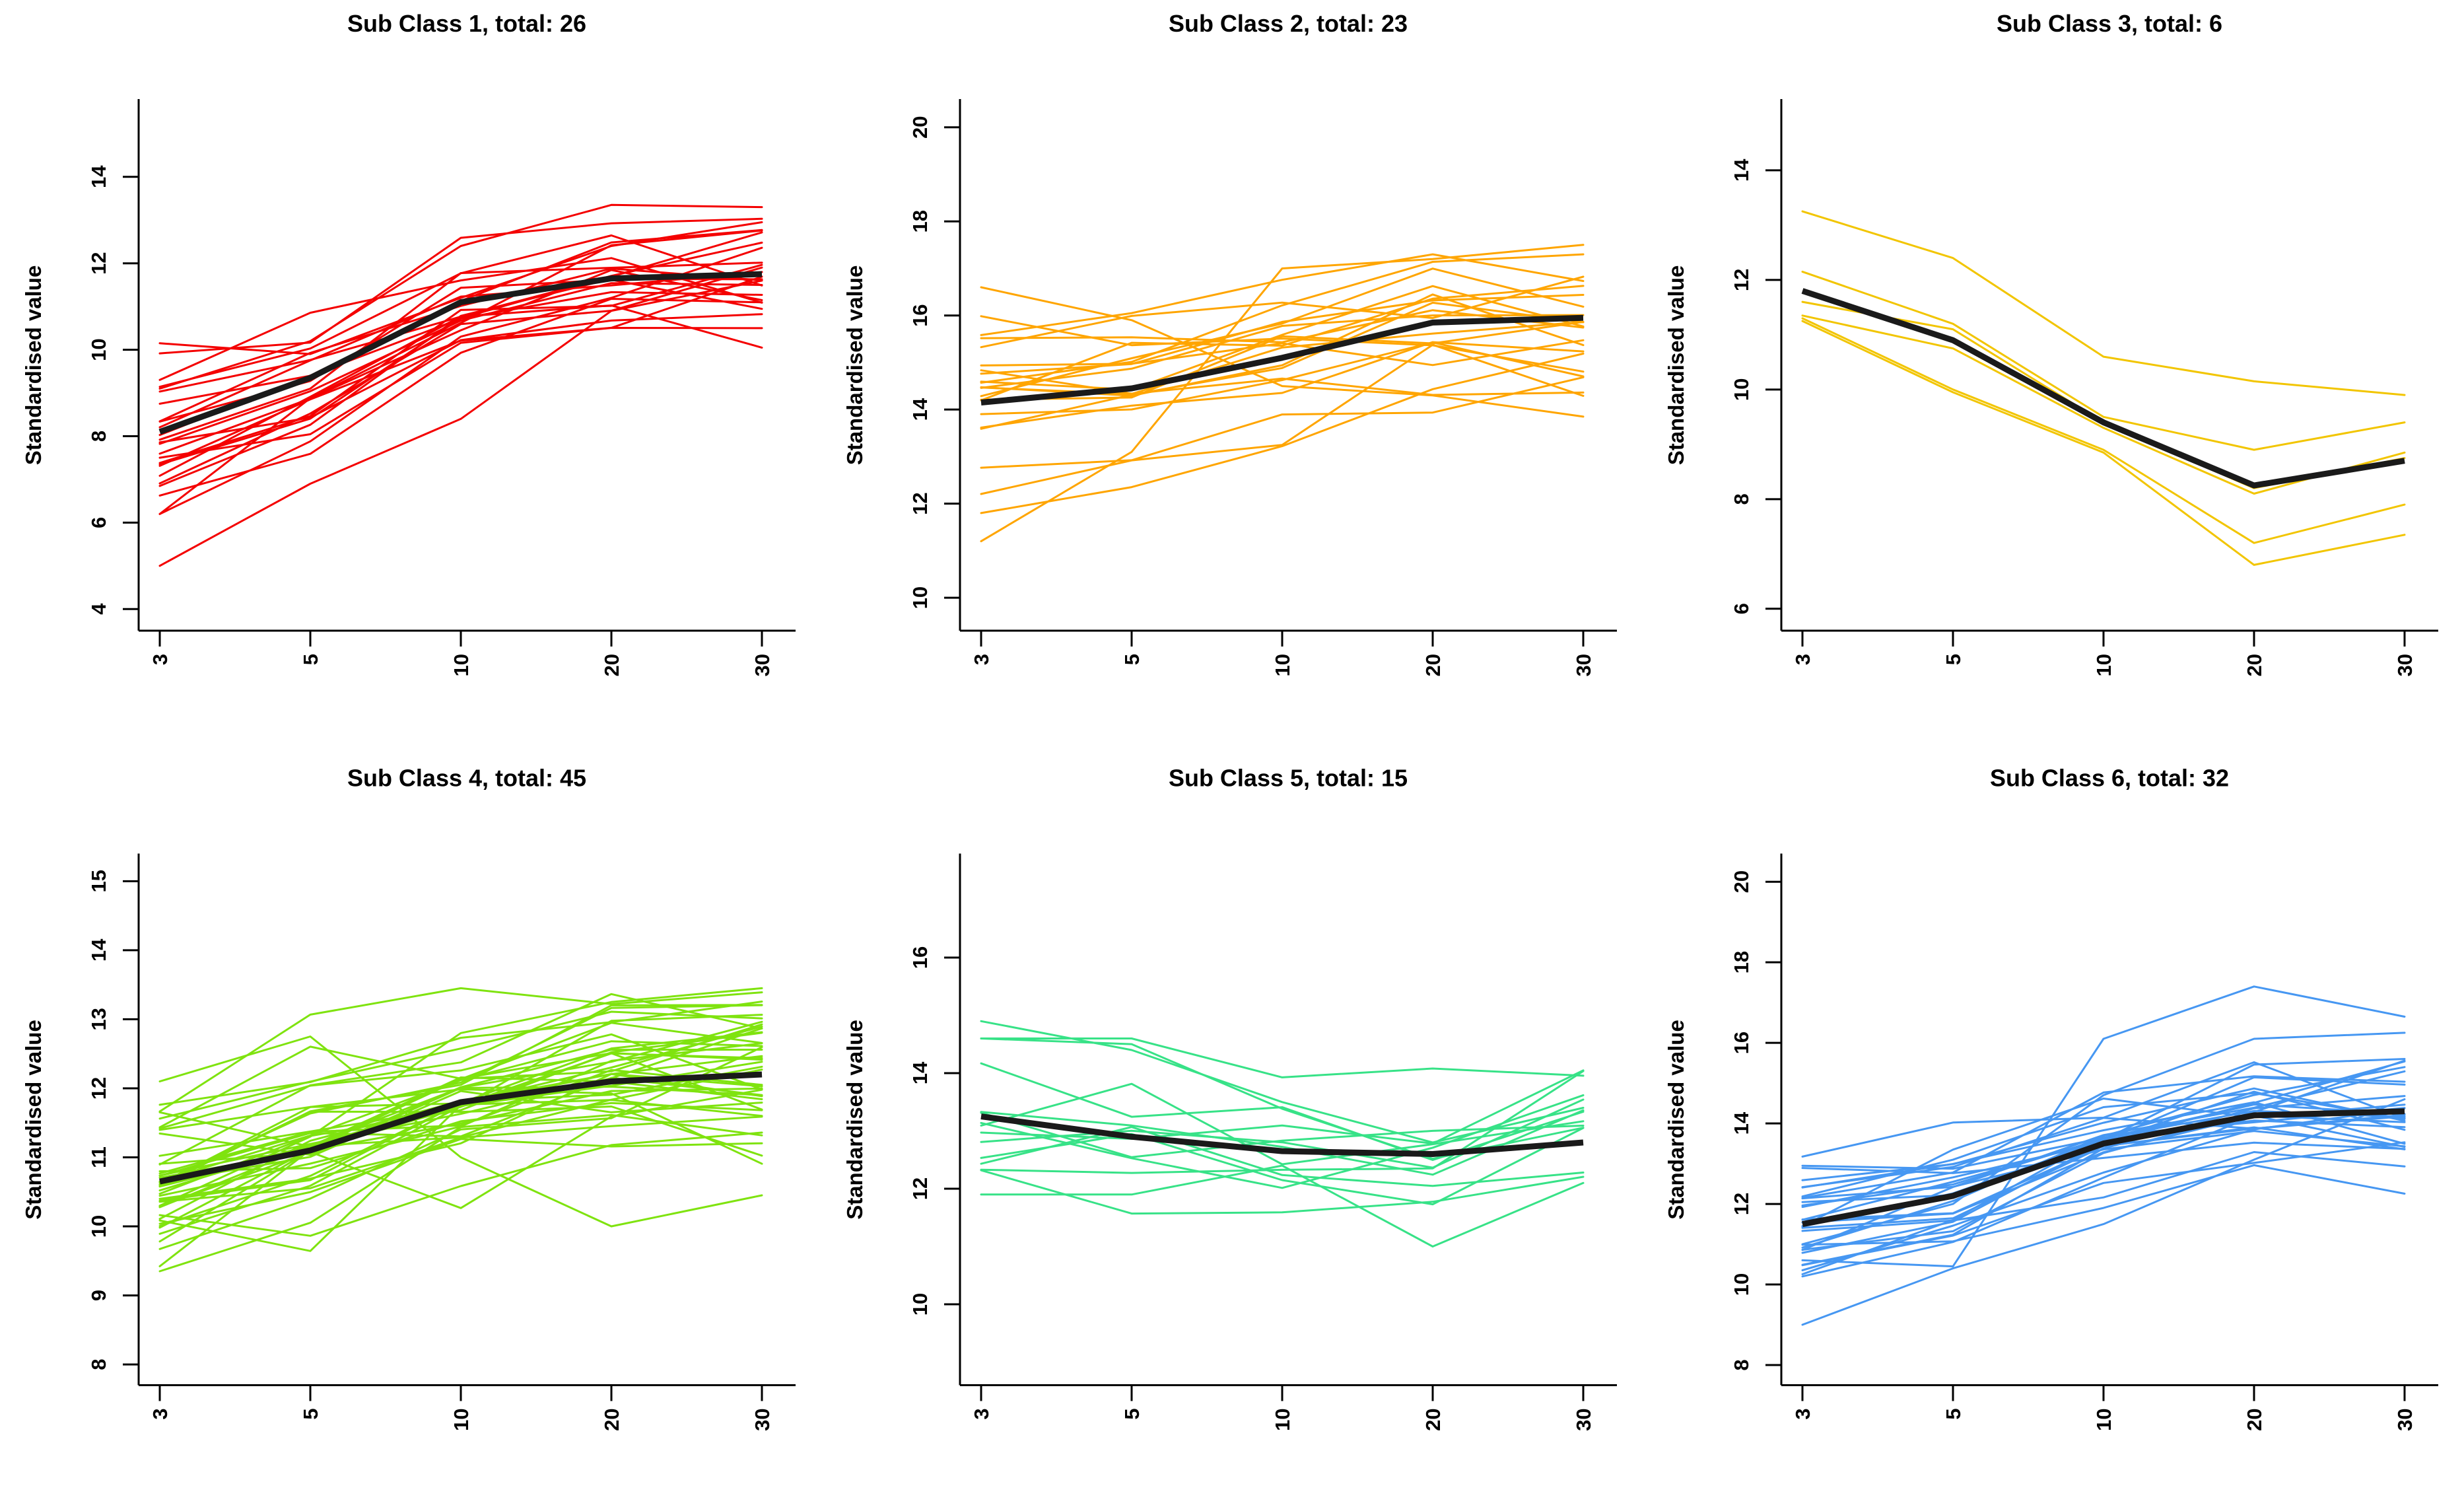 Image resolution: width=2464 pixels, height=1509 pixels. What do you see at coordinates (920, 315) in the screenshot?
I see `y-tick-label: 16` at bounding box center [920, 315].